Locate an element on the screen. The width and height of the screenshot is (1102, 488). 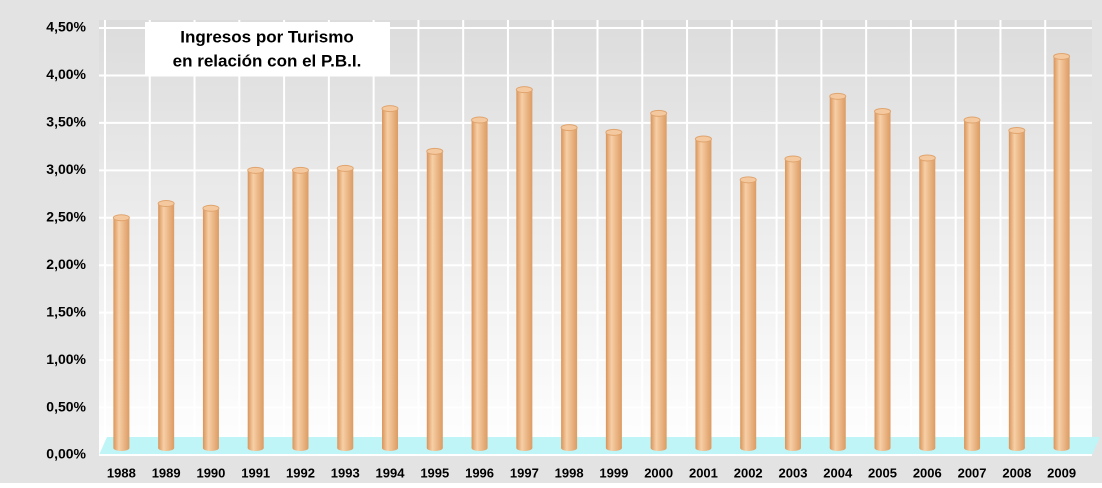
x-tick-label: 1989 is located at coordinates (166, 472).